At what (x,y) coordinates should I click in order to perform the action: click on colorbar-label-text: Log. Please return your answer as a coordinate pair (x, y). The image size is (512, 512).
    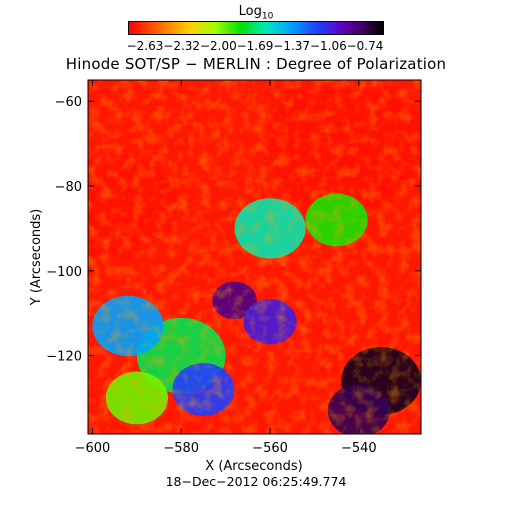
    Looking at the image, I should click on (250, 11).